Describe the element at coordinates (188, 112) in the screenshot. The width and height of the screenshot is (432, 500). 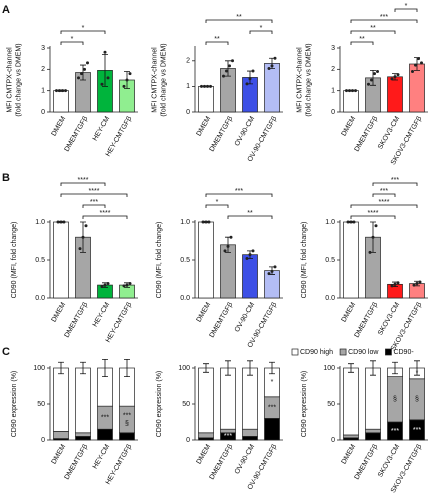
I see `y-tick-label: 0` at that location.